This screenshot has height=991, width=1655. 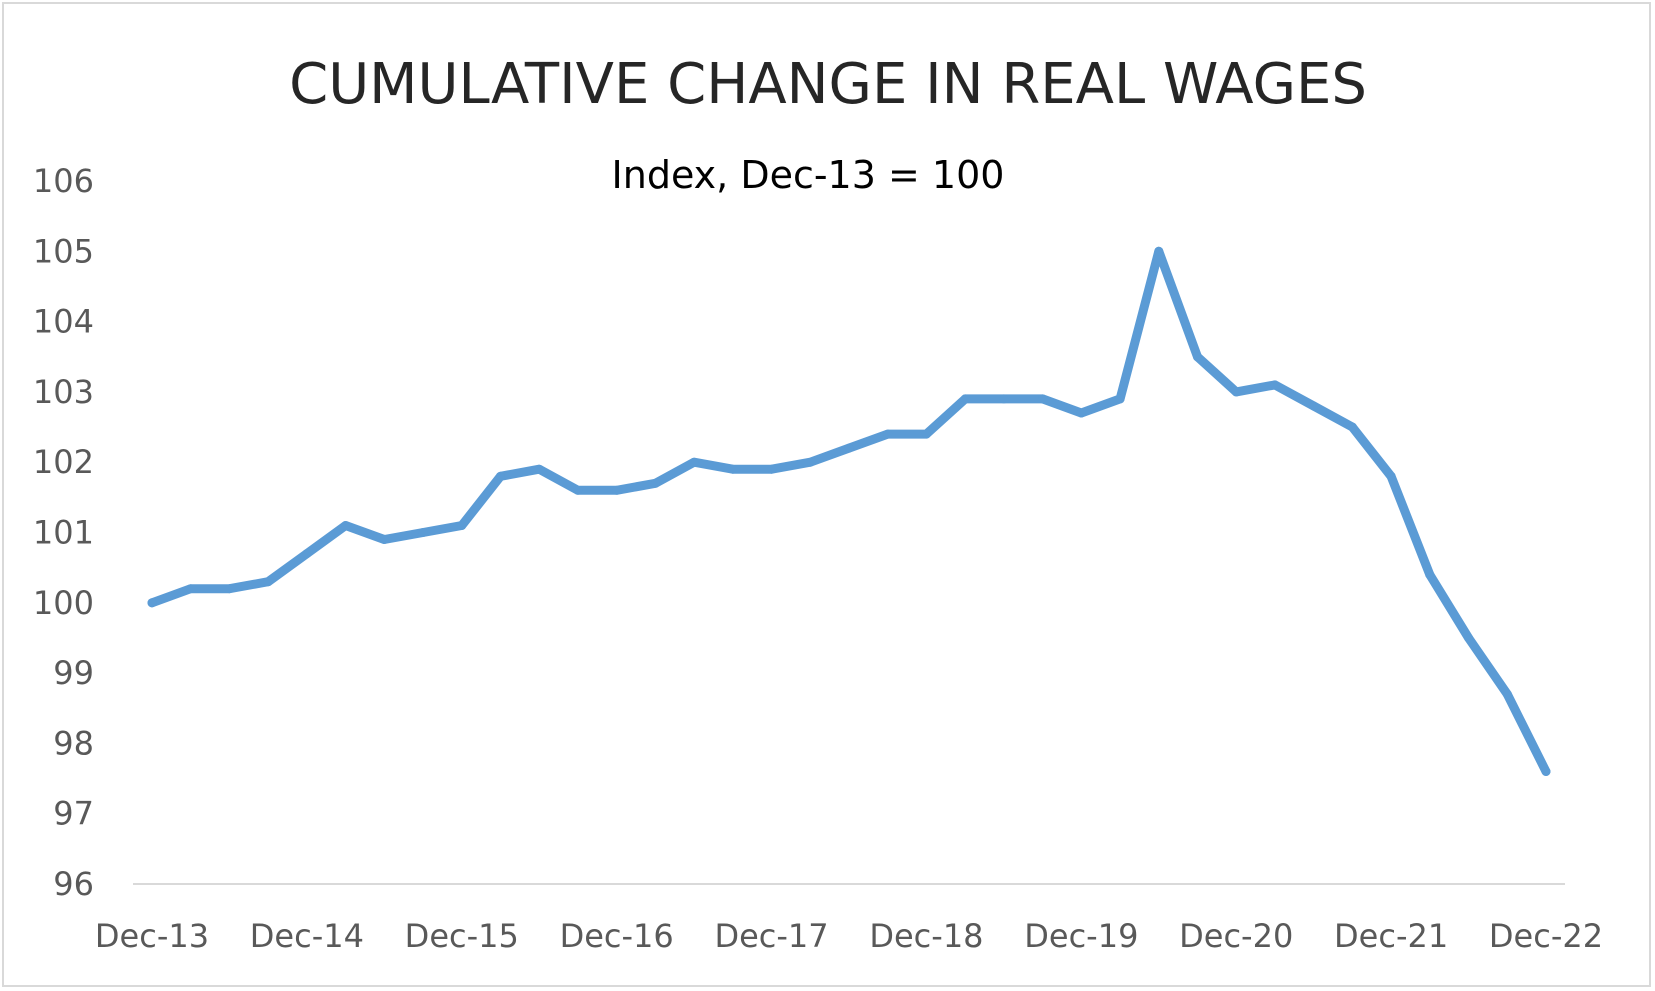 What do you see at coordinates (1391, 936) in the screenshot?
I see `x-tick-label: Dec-21` at bounding box center [1391, 936].